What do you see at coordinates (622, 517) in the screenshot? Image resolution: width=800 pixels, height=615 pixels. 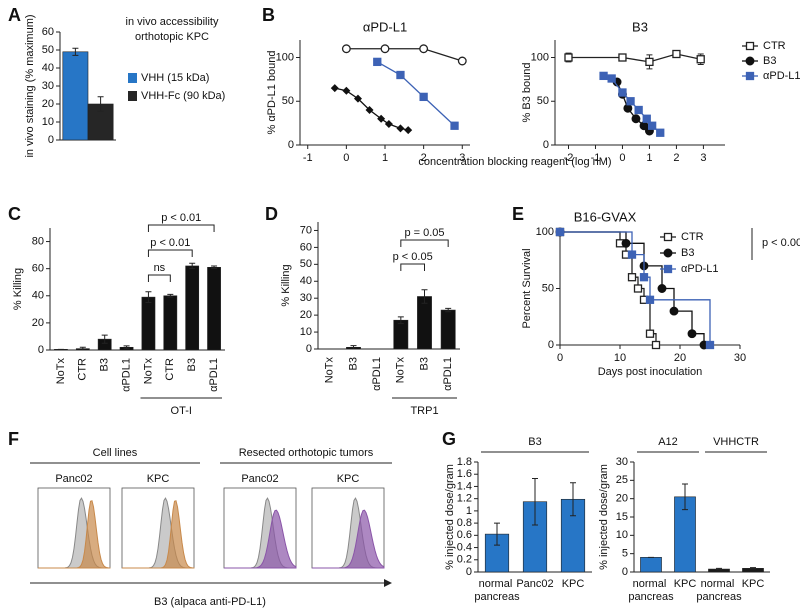 I see `y-tick-label: 15` at bounding box center [622, 517].